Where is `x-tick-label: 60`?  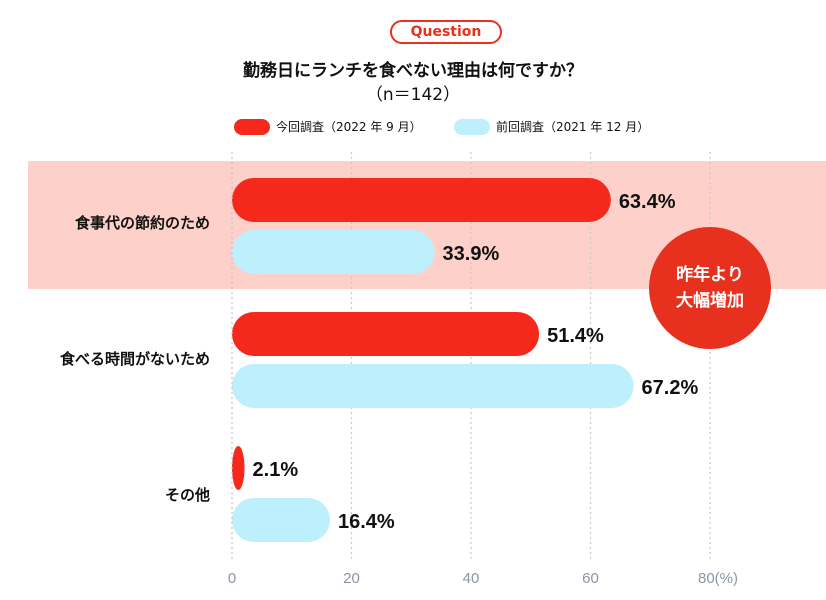 x-tick-label: 60 is located at coordinates (590, 578).